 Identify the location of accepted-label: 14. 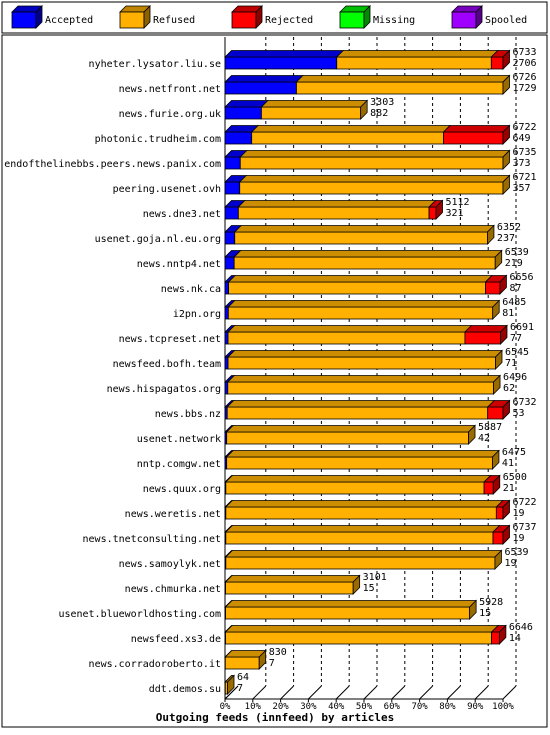
(515, 638).